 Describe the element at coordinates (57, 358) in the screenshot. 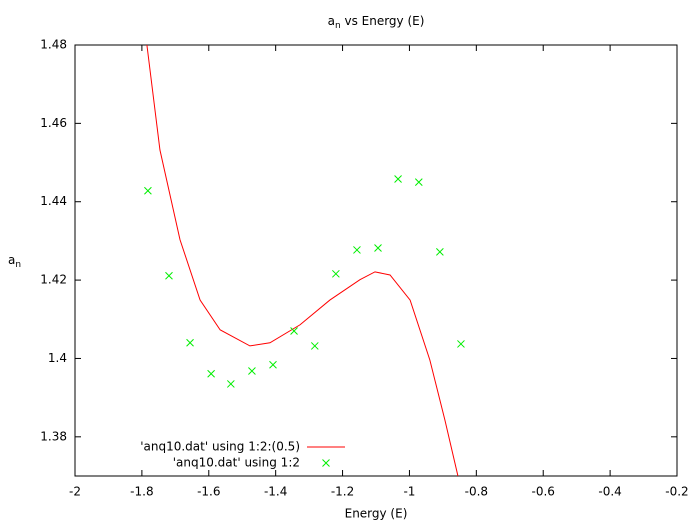

I see `y-tick-label: 1.4` at that location.